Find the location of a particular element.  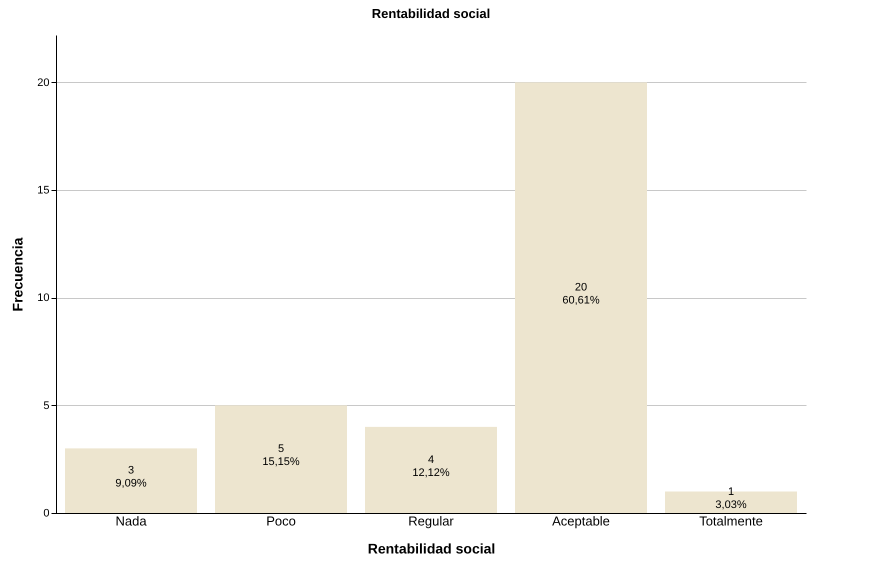

y-tick-label: 5 is located at coordinates (46, 406).